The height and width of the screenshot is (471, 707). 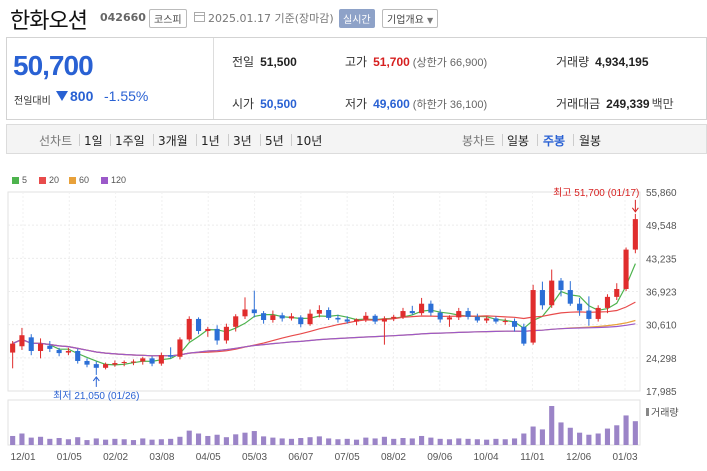 What do you see at coordinates (622, 62) in the screenshot?
I see `volume-value: 4,934,195` at bounding box center [622, 62].